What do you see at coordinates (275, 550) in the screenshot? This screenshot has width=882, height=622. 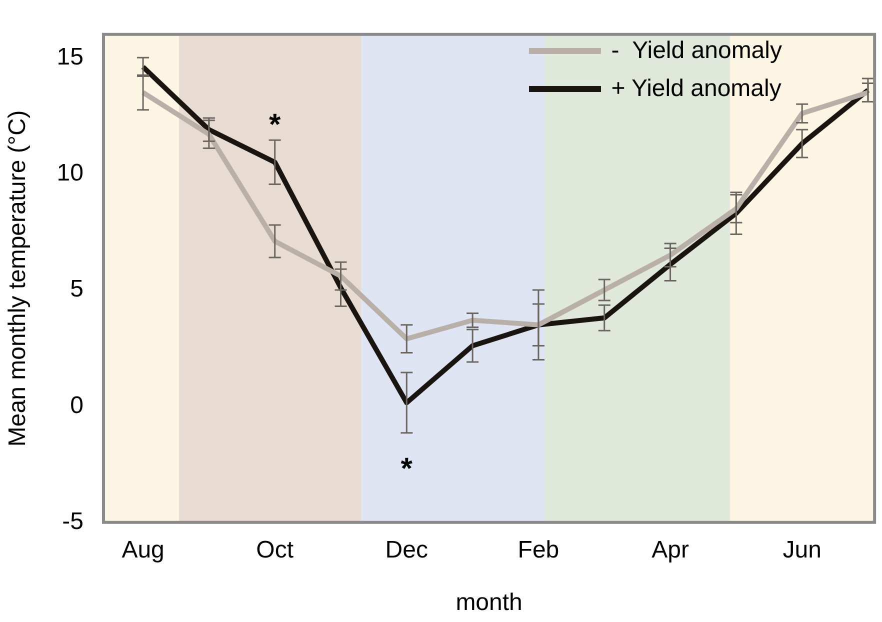 I see `x-tick-label: Oct` at bounding box center [275, 550].